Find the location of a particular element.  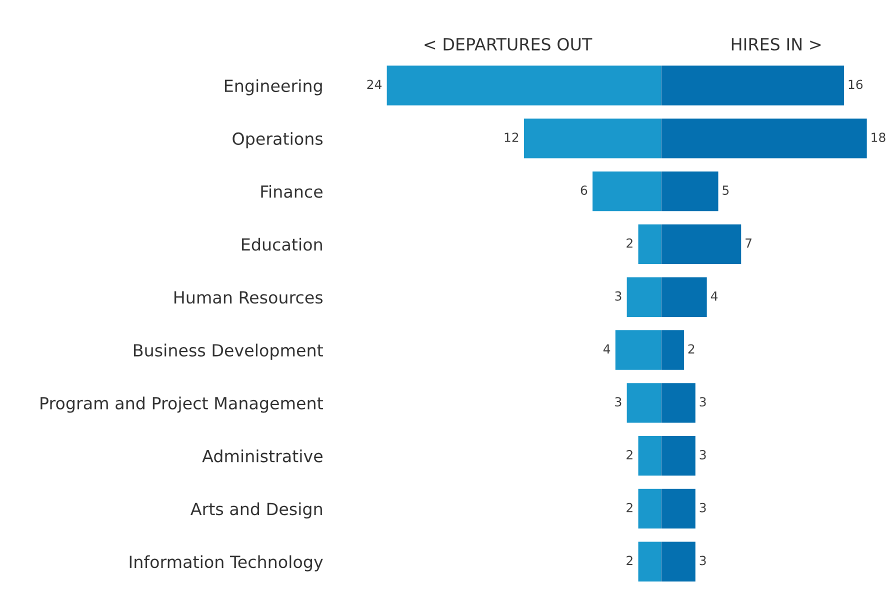

y-tick-label: Finance is located at coordinates (291, 191).